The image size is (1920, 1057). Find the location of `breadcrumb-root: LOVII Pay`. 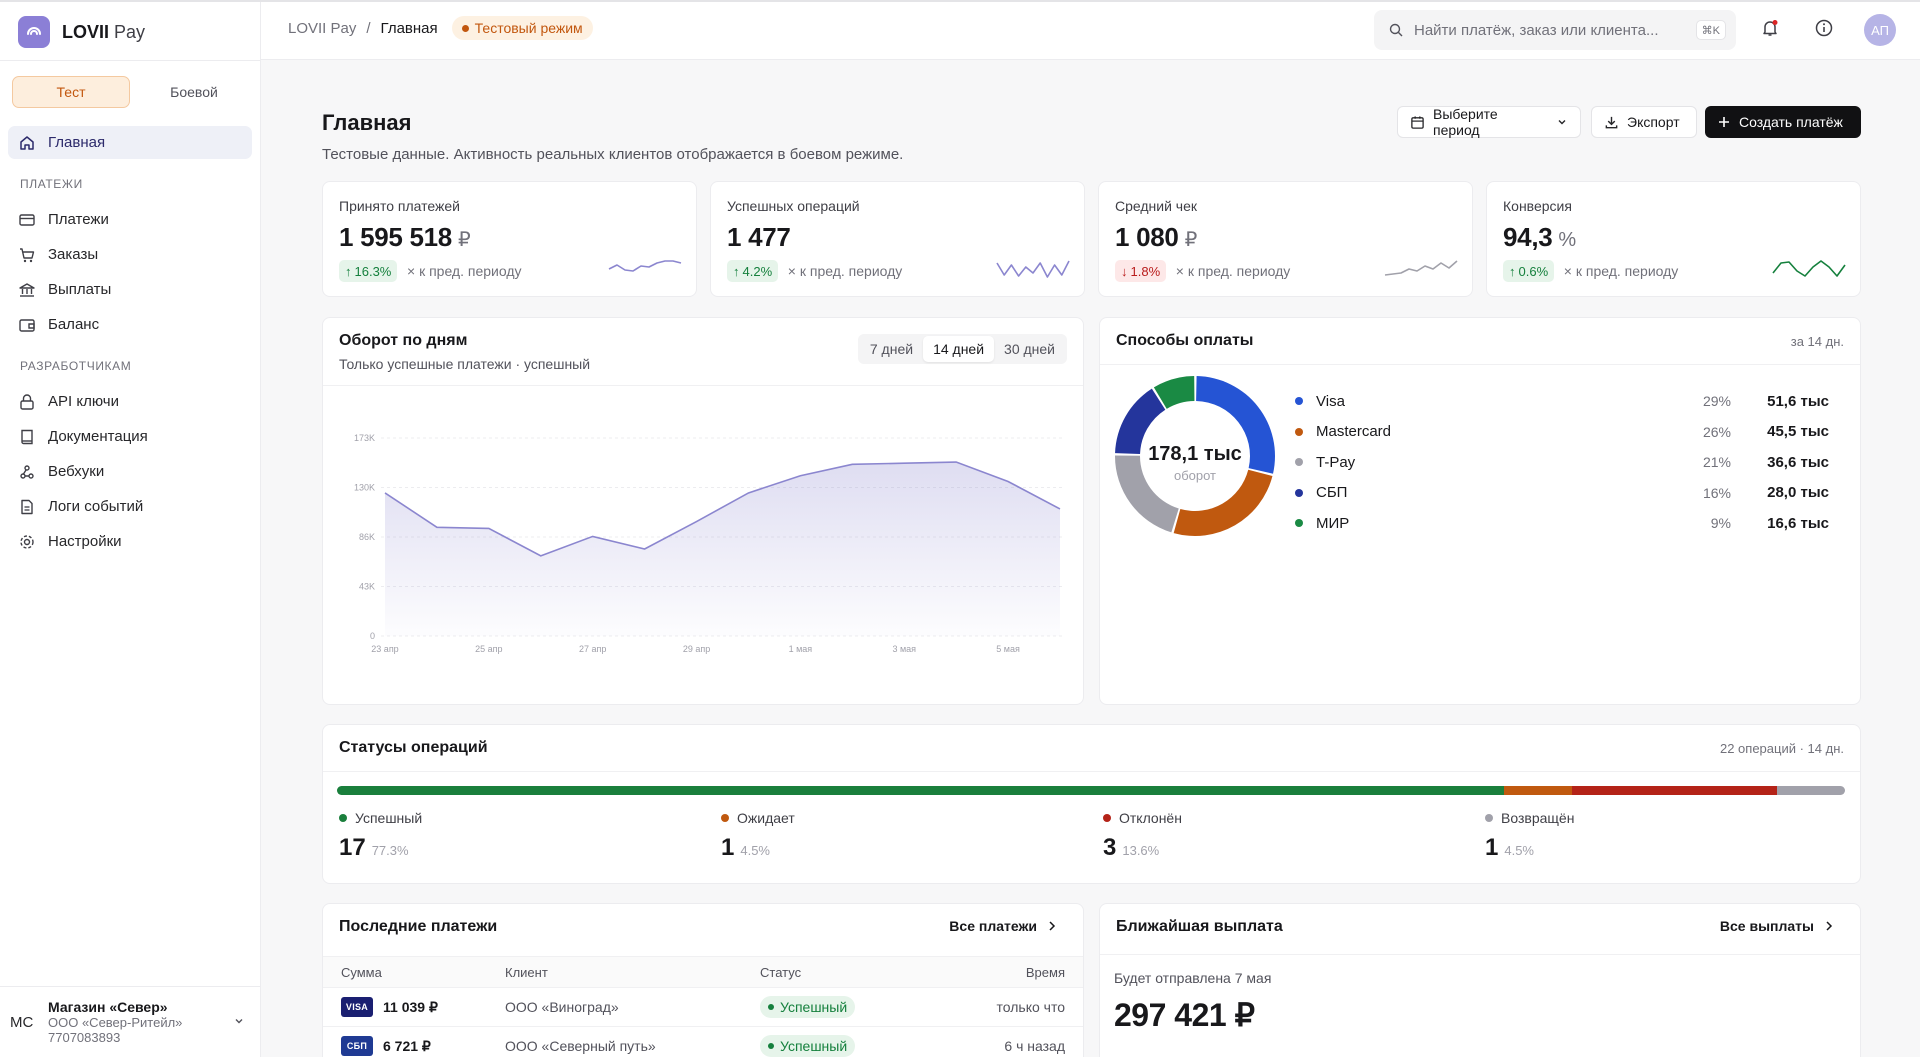

breadcrumb-root: LOVII Pay is located at coordinates (322, 28).